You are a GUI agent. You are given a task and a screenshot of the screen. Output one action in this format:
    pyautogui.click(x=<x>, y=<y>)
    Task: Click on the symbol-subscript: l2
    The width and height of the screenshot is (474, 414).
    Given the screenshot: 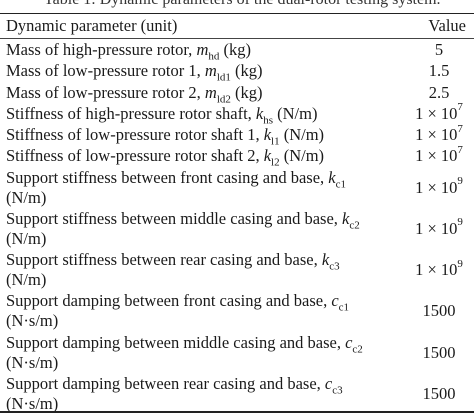 What is the action you would take?
    pyautogui.click(x=275, y=162)
    